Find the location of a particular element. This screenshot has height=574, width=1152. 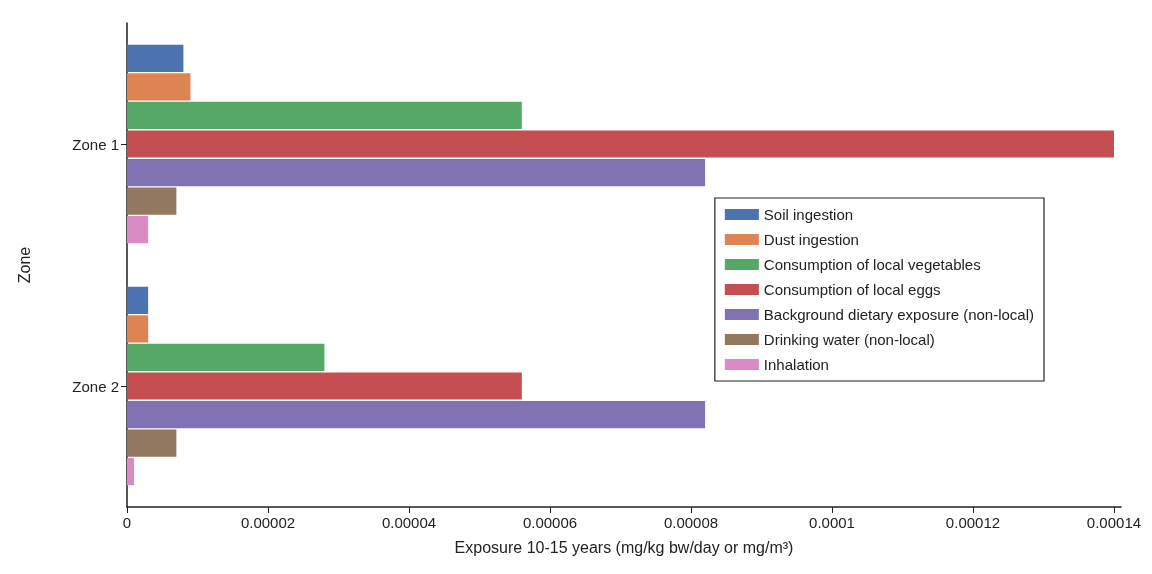

legend-label: Dust ingestion is located at coordinates (811, 239).